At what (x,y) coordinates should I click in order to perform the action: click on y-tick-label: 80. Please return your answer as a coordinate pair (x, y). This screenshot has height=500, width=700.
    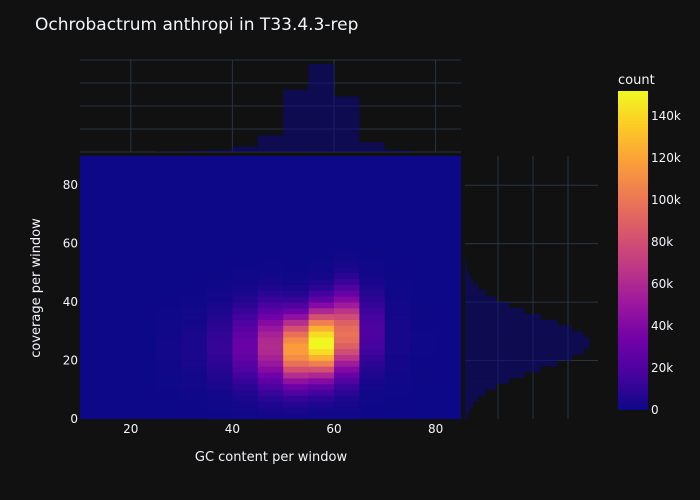
    Looking at the image, I should click on (70, 185).